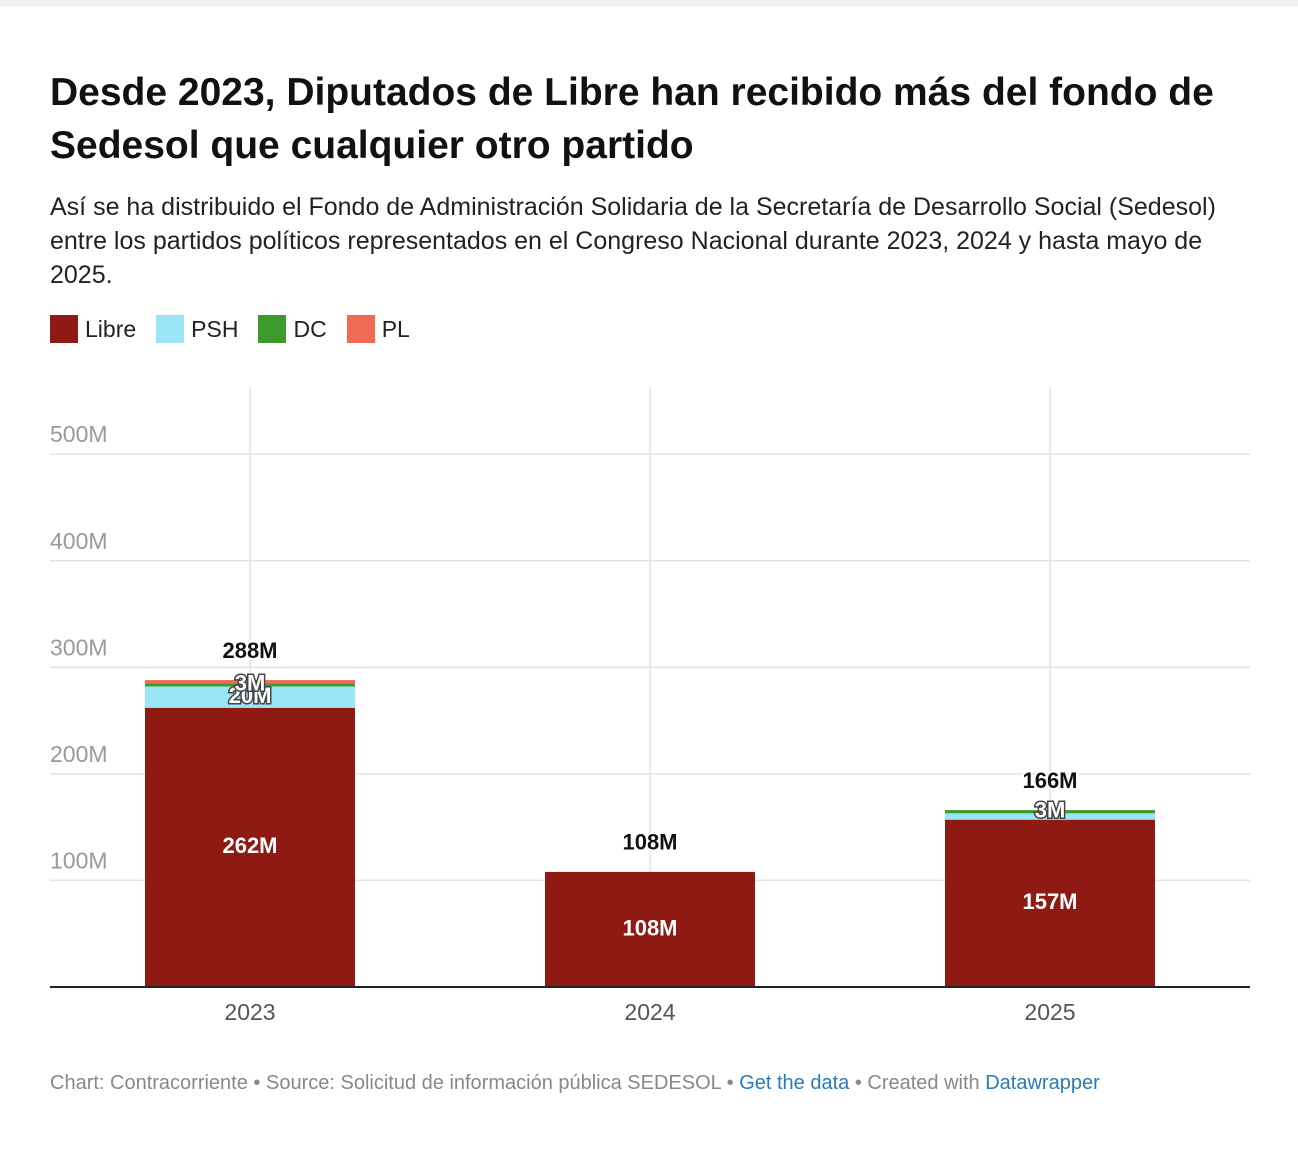 The height and width of the screenshot is (1150, 1298). Describe the element at coordinates (1049, 1012) in the screenshot. I see `x-tick-label: 2025` at that location.